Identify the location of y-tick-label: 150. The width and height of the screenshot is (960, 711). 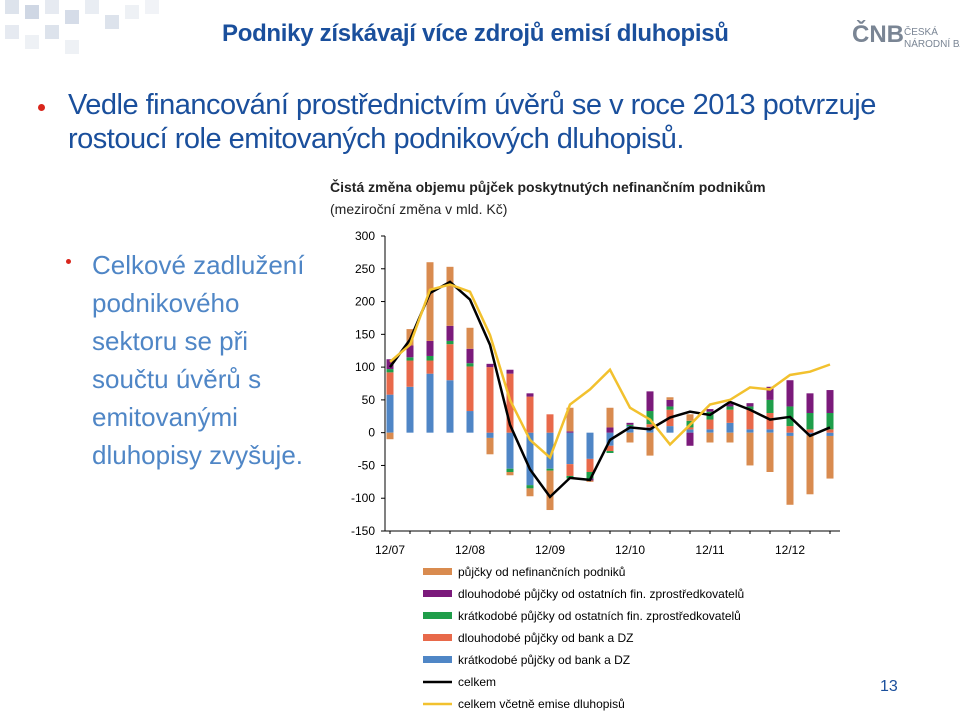
(365, 334).